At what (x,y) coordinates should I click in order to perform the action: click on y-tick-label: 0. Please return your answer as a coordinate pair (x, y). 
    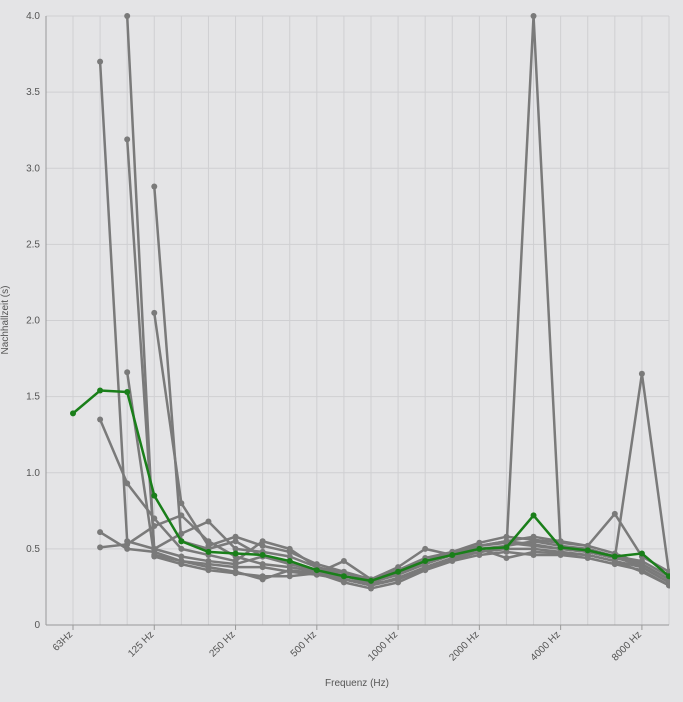
    Looking at the image, I should click on (37, 625).